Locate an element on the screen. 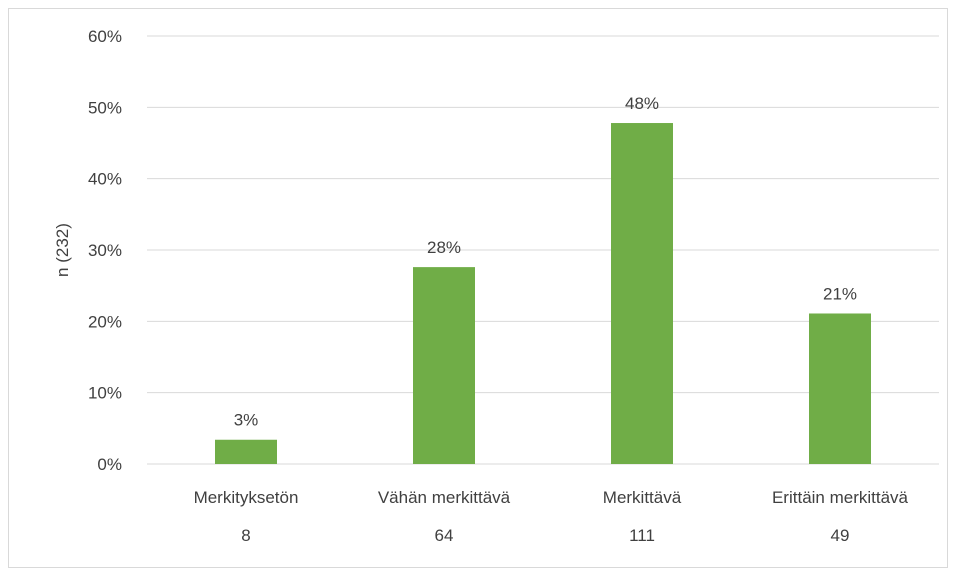 This screenshot has height=578, width=959. data-label: 28% is located at coordinates (444, 247).